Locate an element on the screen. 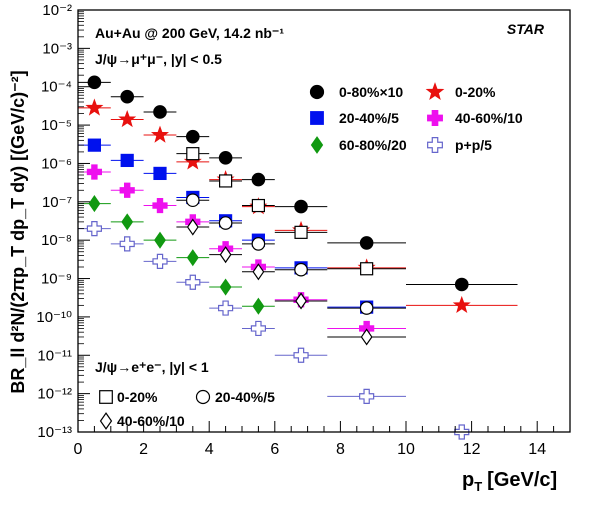 This screenshot has width=600, height=507. y-tick-label: 10⁻² is located at coordinates (57, 10).